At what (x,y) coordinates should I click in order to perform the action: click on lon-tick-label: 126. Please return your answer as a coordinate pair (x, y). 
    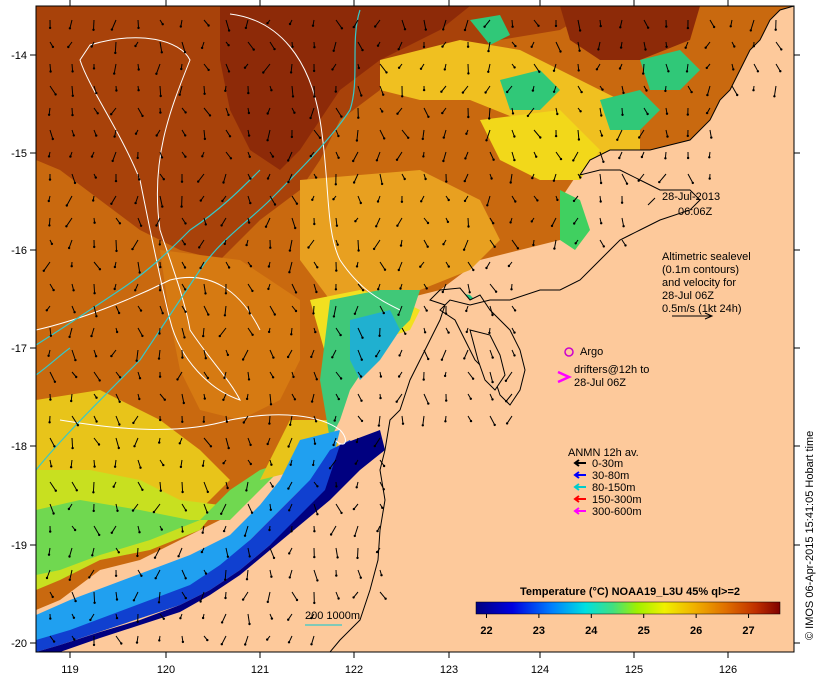
    Looking at the image, I should click on (728, 670).